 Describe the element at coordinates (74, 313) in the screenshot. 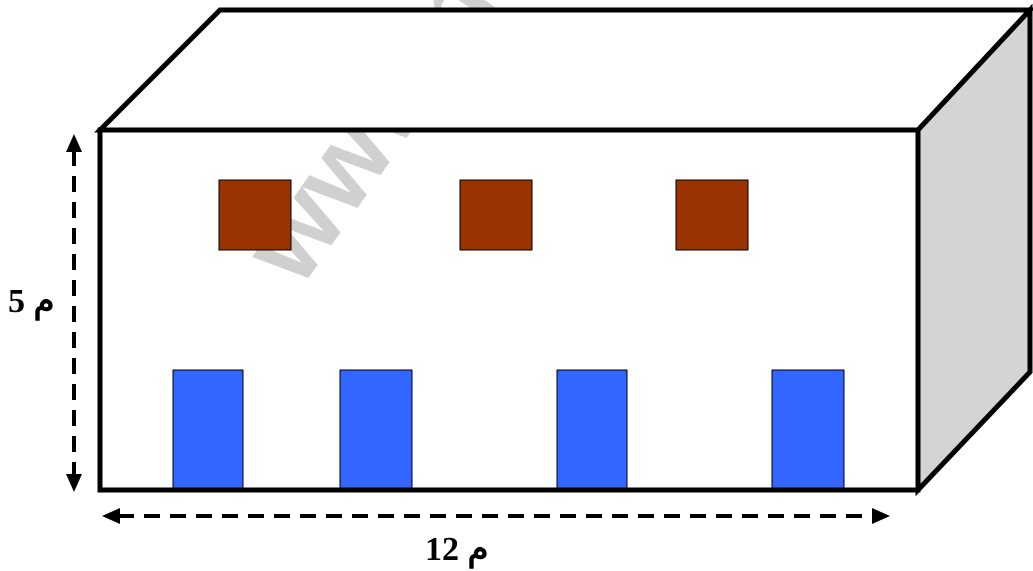

I see `height-dimension-arrow` at that location.